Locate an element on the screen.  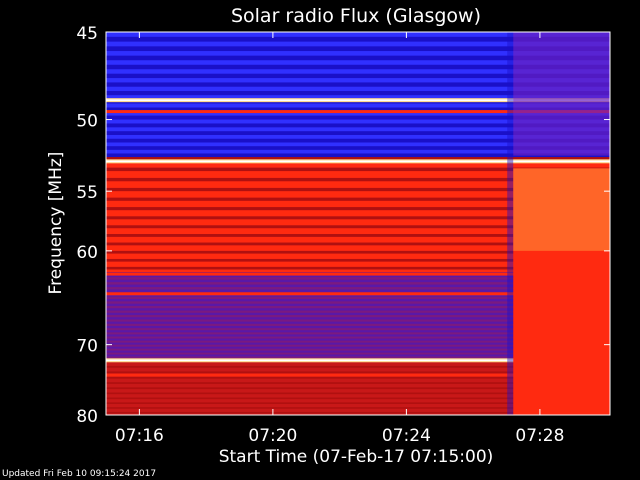
updated-timestamp: Updated Fri Feb 10 09:15:24 2017 is located at coordinates (79, 474).